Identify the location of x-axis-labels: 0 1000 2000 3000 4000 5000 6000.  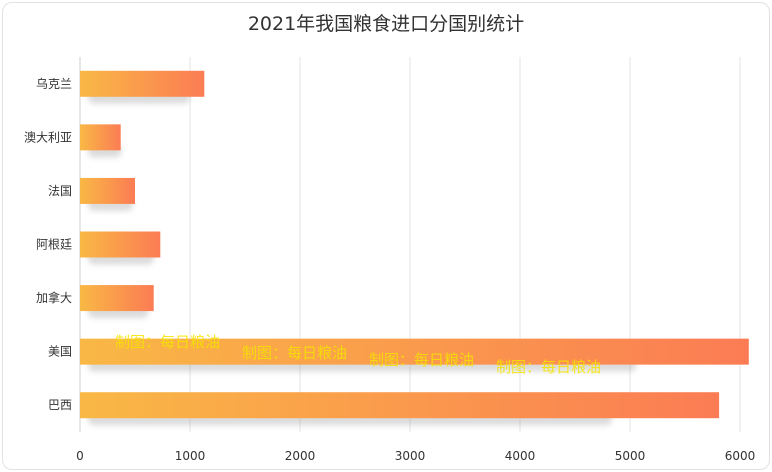
(415, 456).